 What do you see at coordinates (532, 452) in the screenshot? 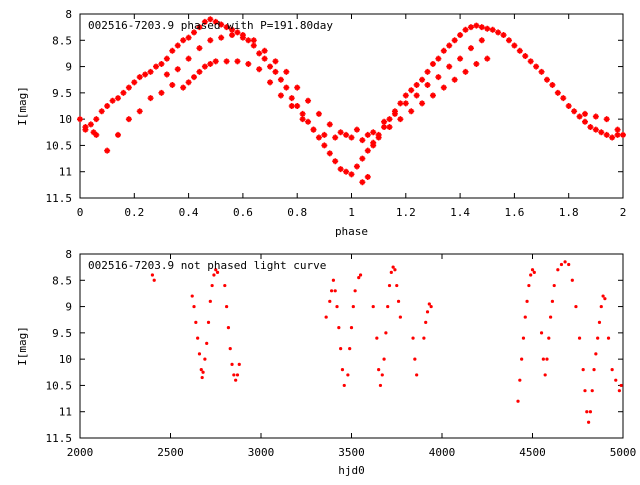
I see `x-tick-label: 4500` at bounding box center [532, 452].